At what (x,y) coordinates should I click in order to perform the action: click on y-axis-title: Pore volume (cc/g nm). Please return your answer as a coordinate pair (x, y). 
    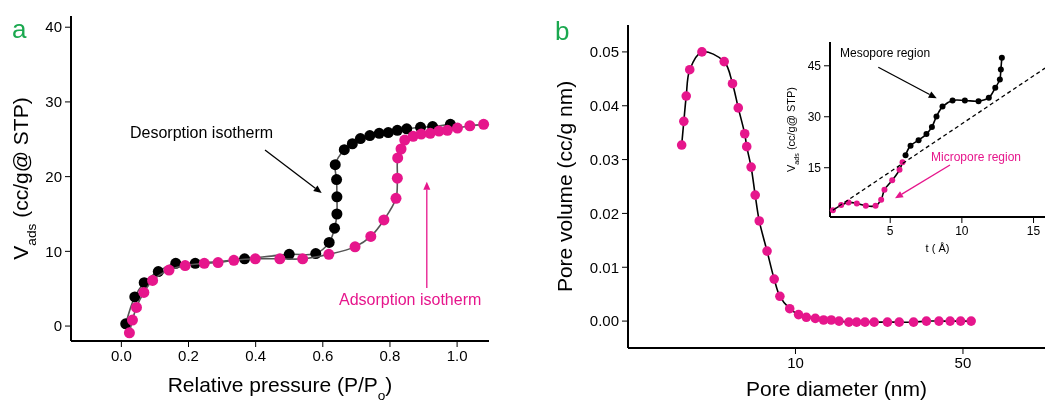
    Looking at the image, I should click on (564, 186).